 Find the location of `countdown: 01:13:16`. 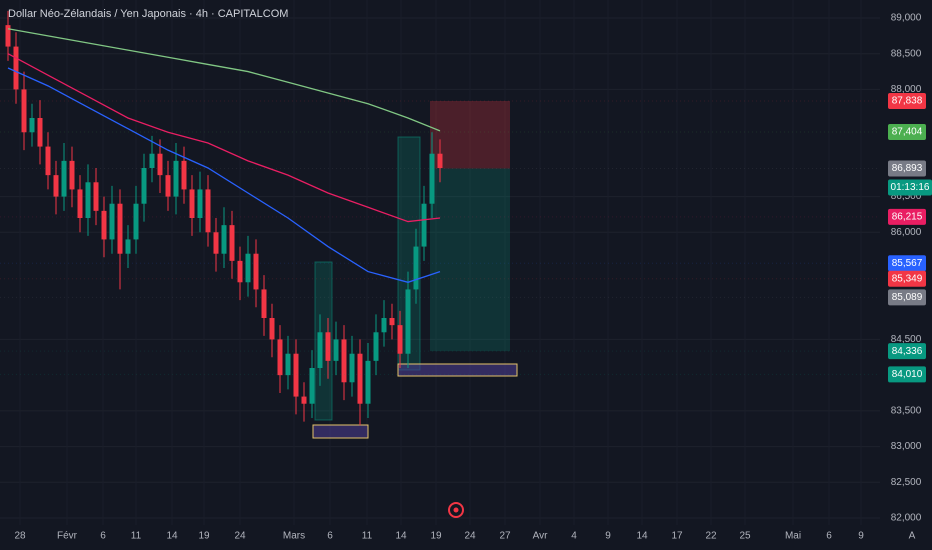

countdown: 01:13:16 is located at coordinates (910, 187).